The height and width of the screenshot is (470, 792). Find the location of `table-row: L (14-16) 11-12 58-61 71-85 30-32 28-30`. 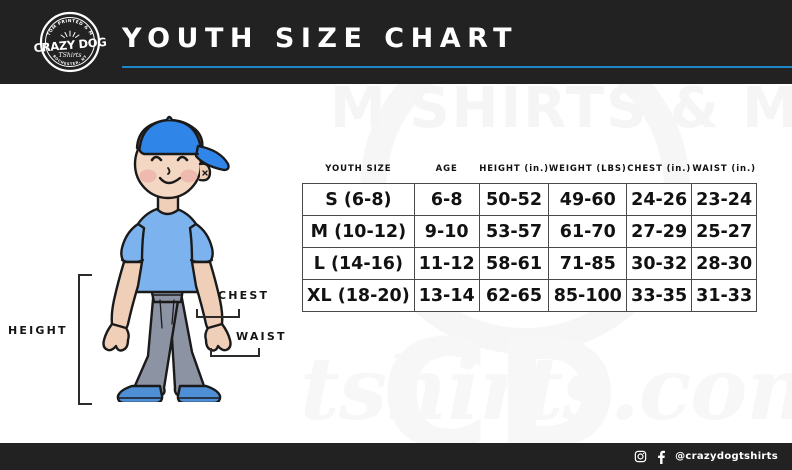

table-row: L (14-16) 11-12 58-61 71-85 30-32 28-30 is located at coordinates (530, 263).